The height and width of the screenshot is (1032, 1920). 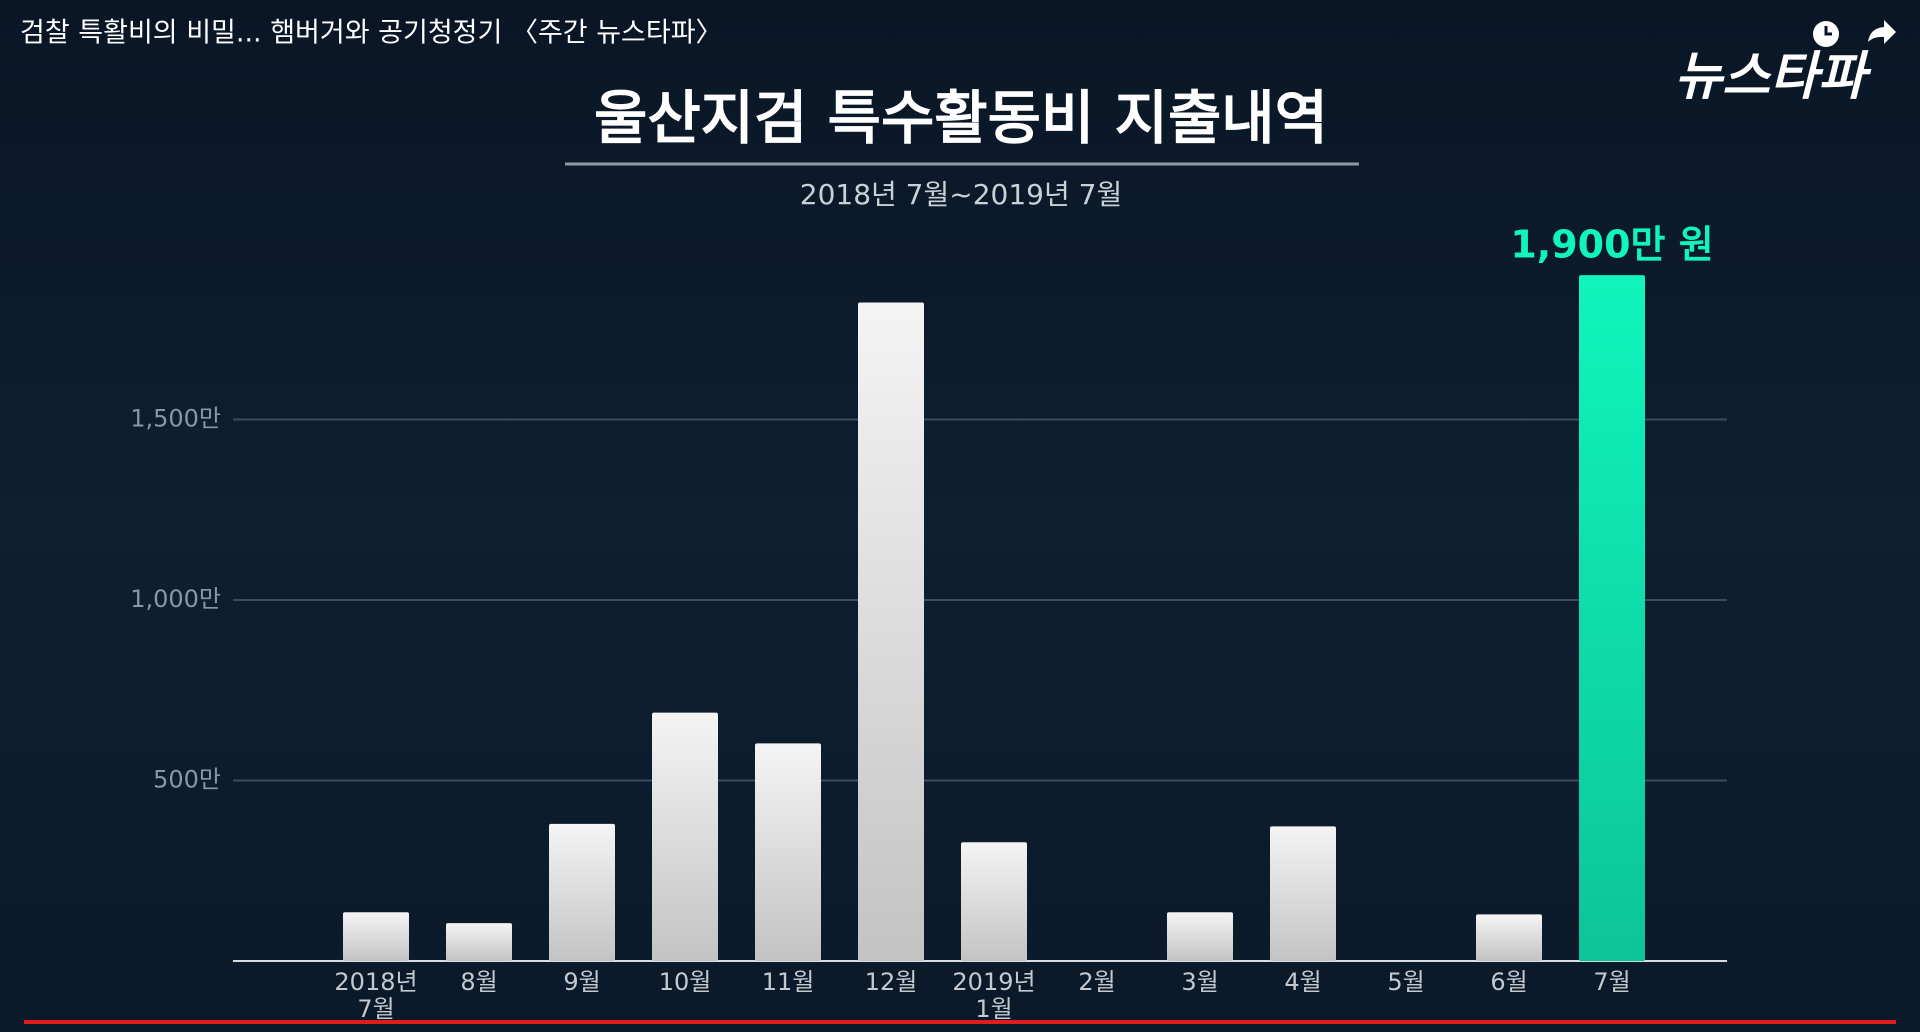 What do you see at coordinates (961, 194) in the screenshot?
I see `chart-subtitle: 2018년 7월~2019년 7월` at bounding box center [961, 194].